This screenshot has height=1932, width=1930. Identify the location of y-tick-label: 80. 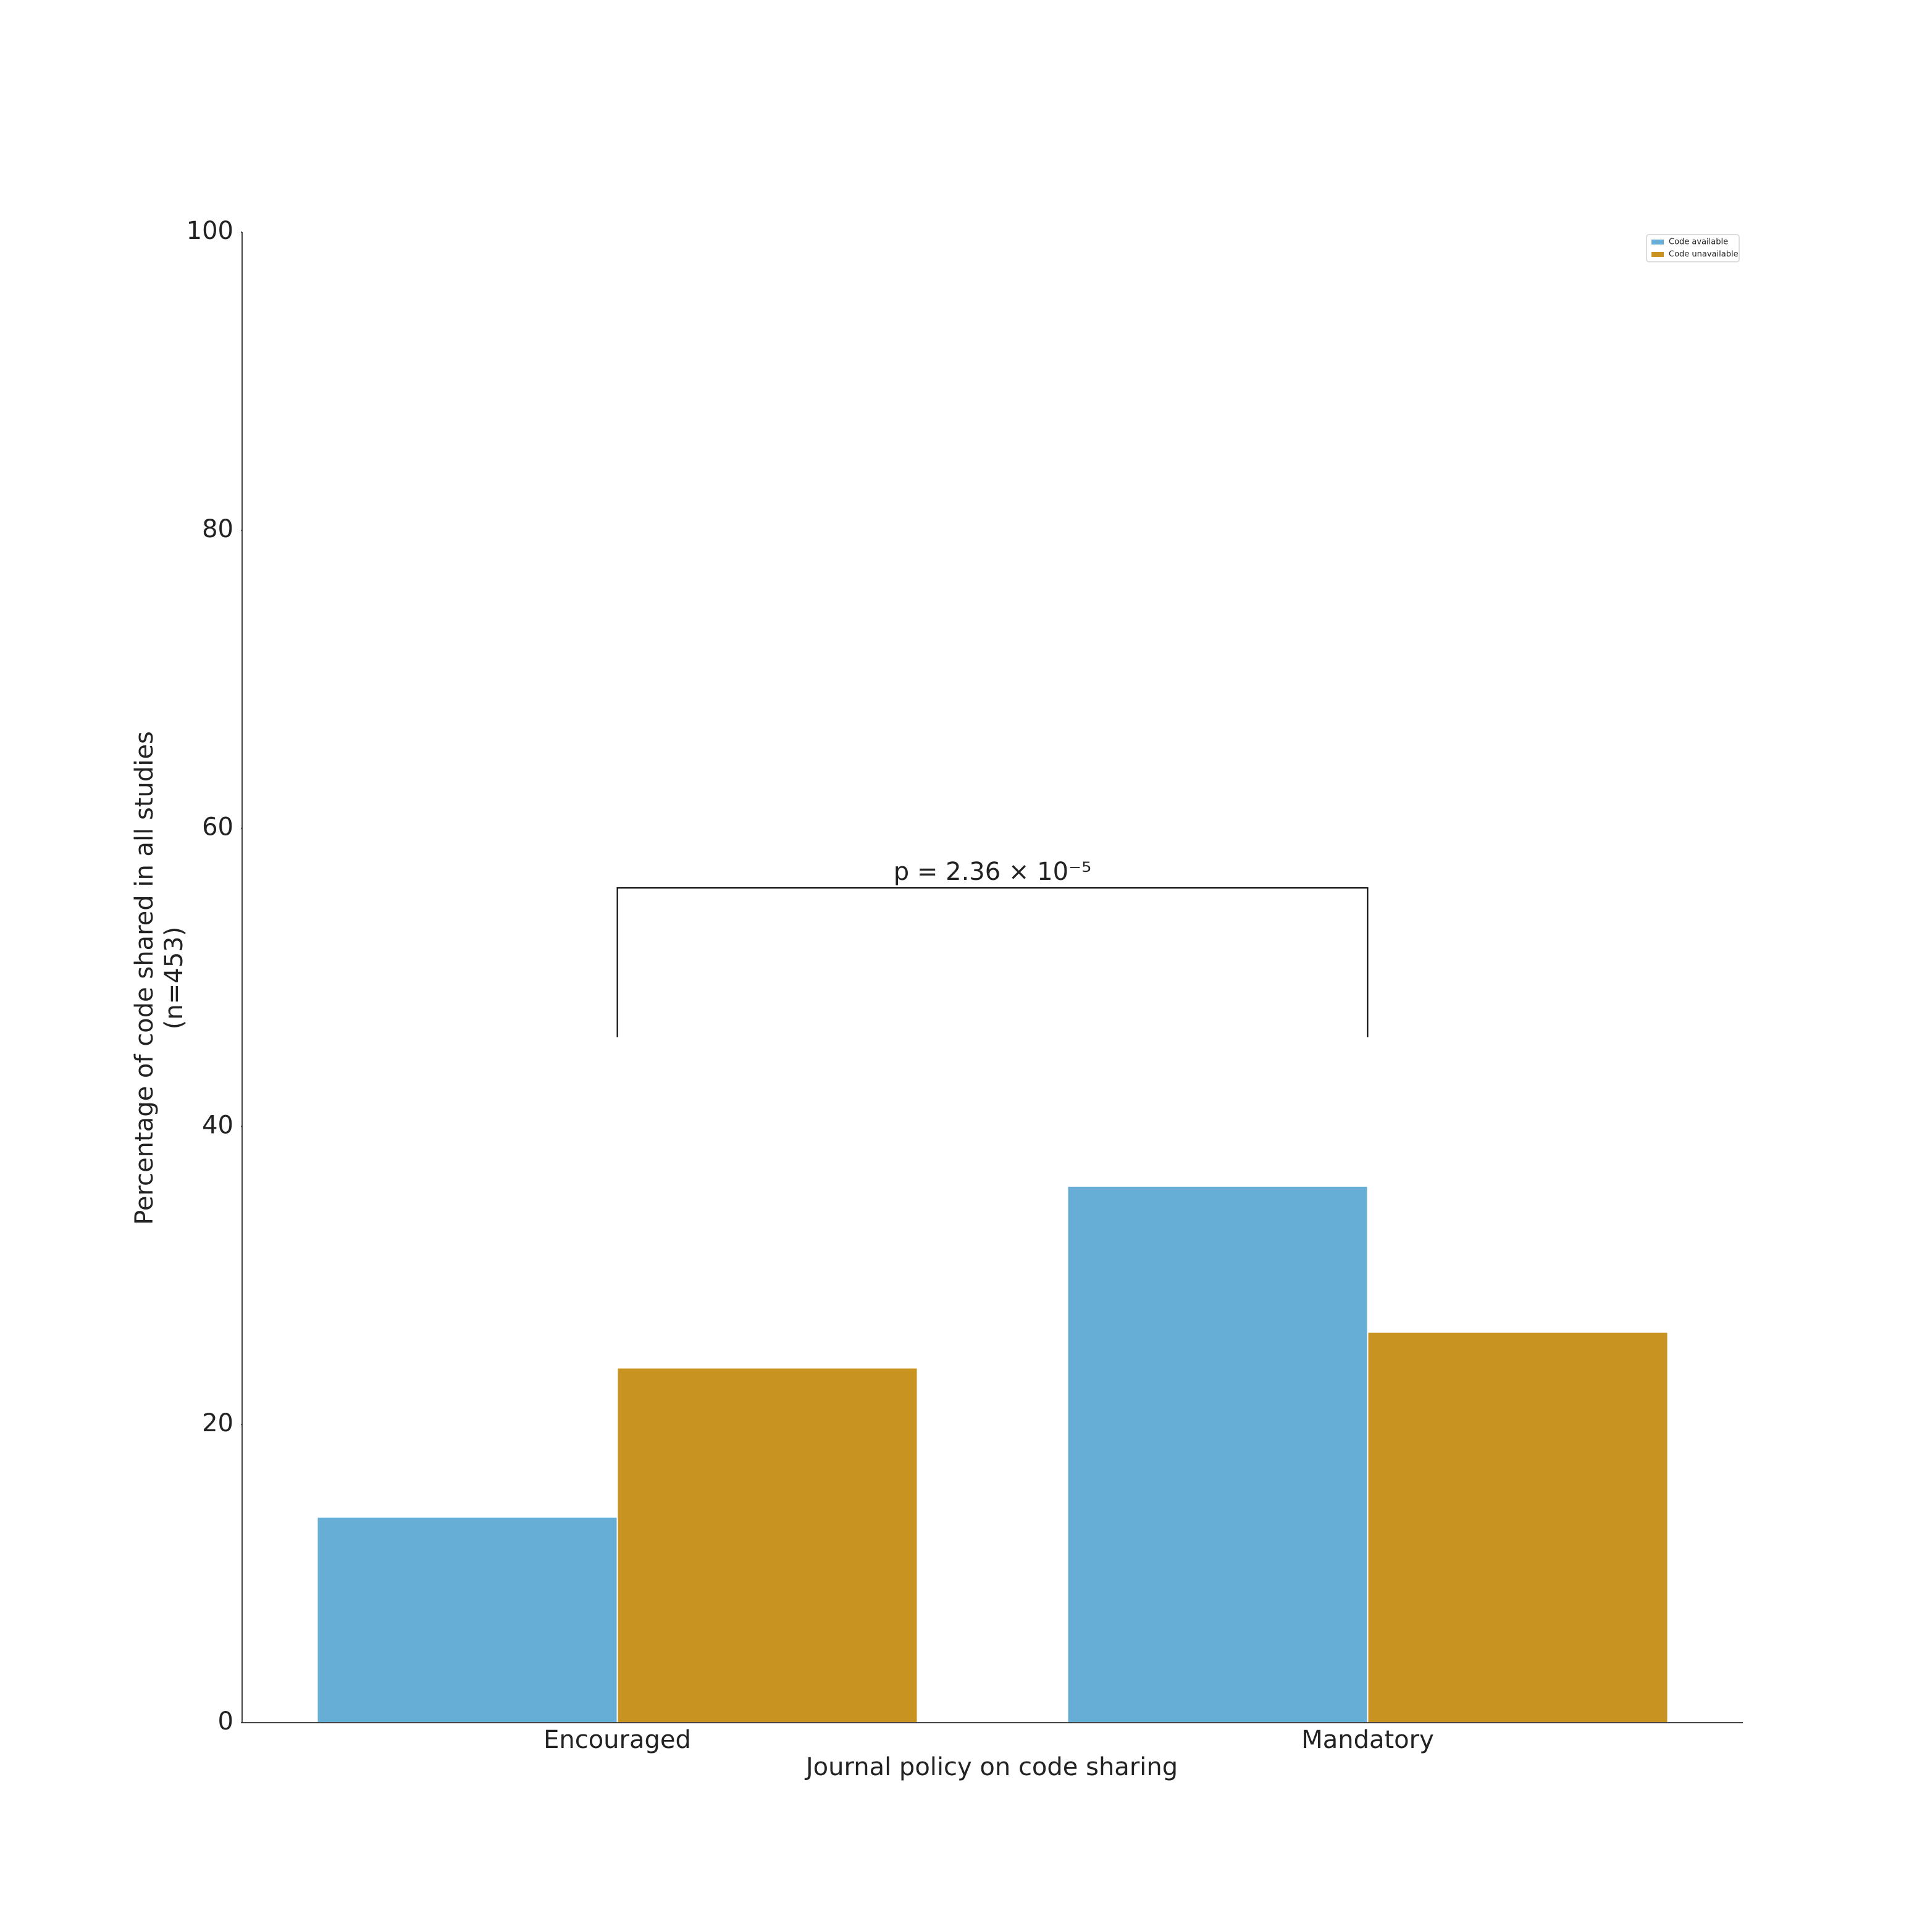
(217, 529).